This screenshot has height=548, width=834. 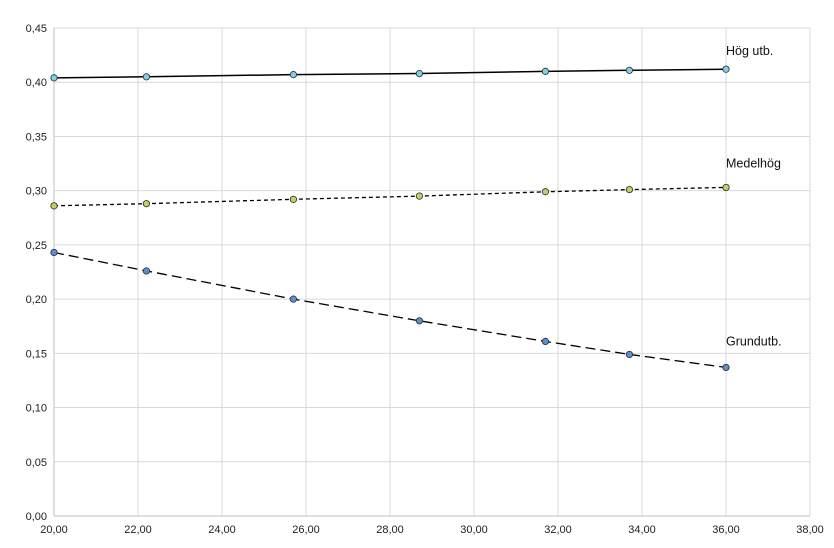 What do you see at coordinates (754, 341) in the screenshot?
I see `series-label: Grundutb.` at bounding box center [754, 341].